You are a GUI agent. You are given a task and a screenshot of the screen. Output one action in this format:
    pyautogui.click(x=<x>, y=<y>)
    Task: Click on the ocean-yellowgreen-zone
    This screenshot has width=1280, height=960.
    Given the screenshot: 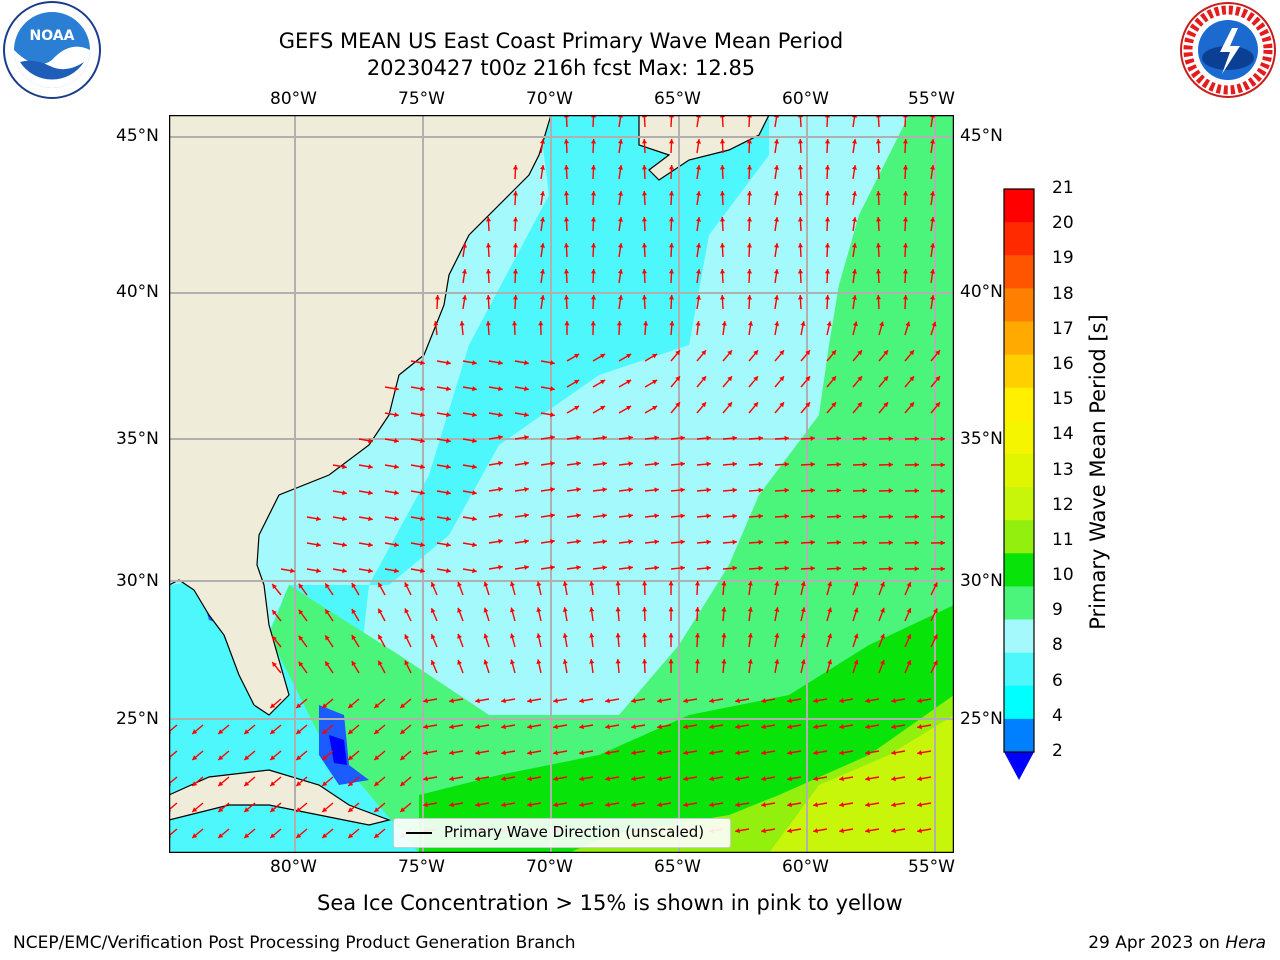 What is the action you would take?
    pyautogui.click(x=861, y=784)
    